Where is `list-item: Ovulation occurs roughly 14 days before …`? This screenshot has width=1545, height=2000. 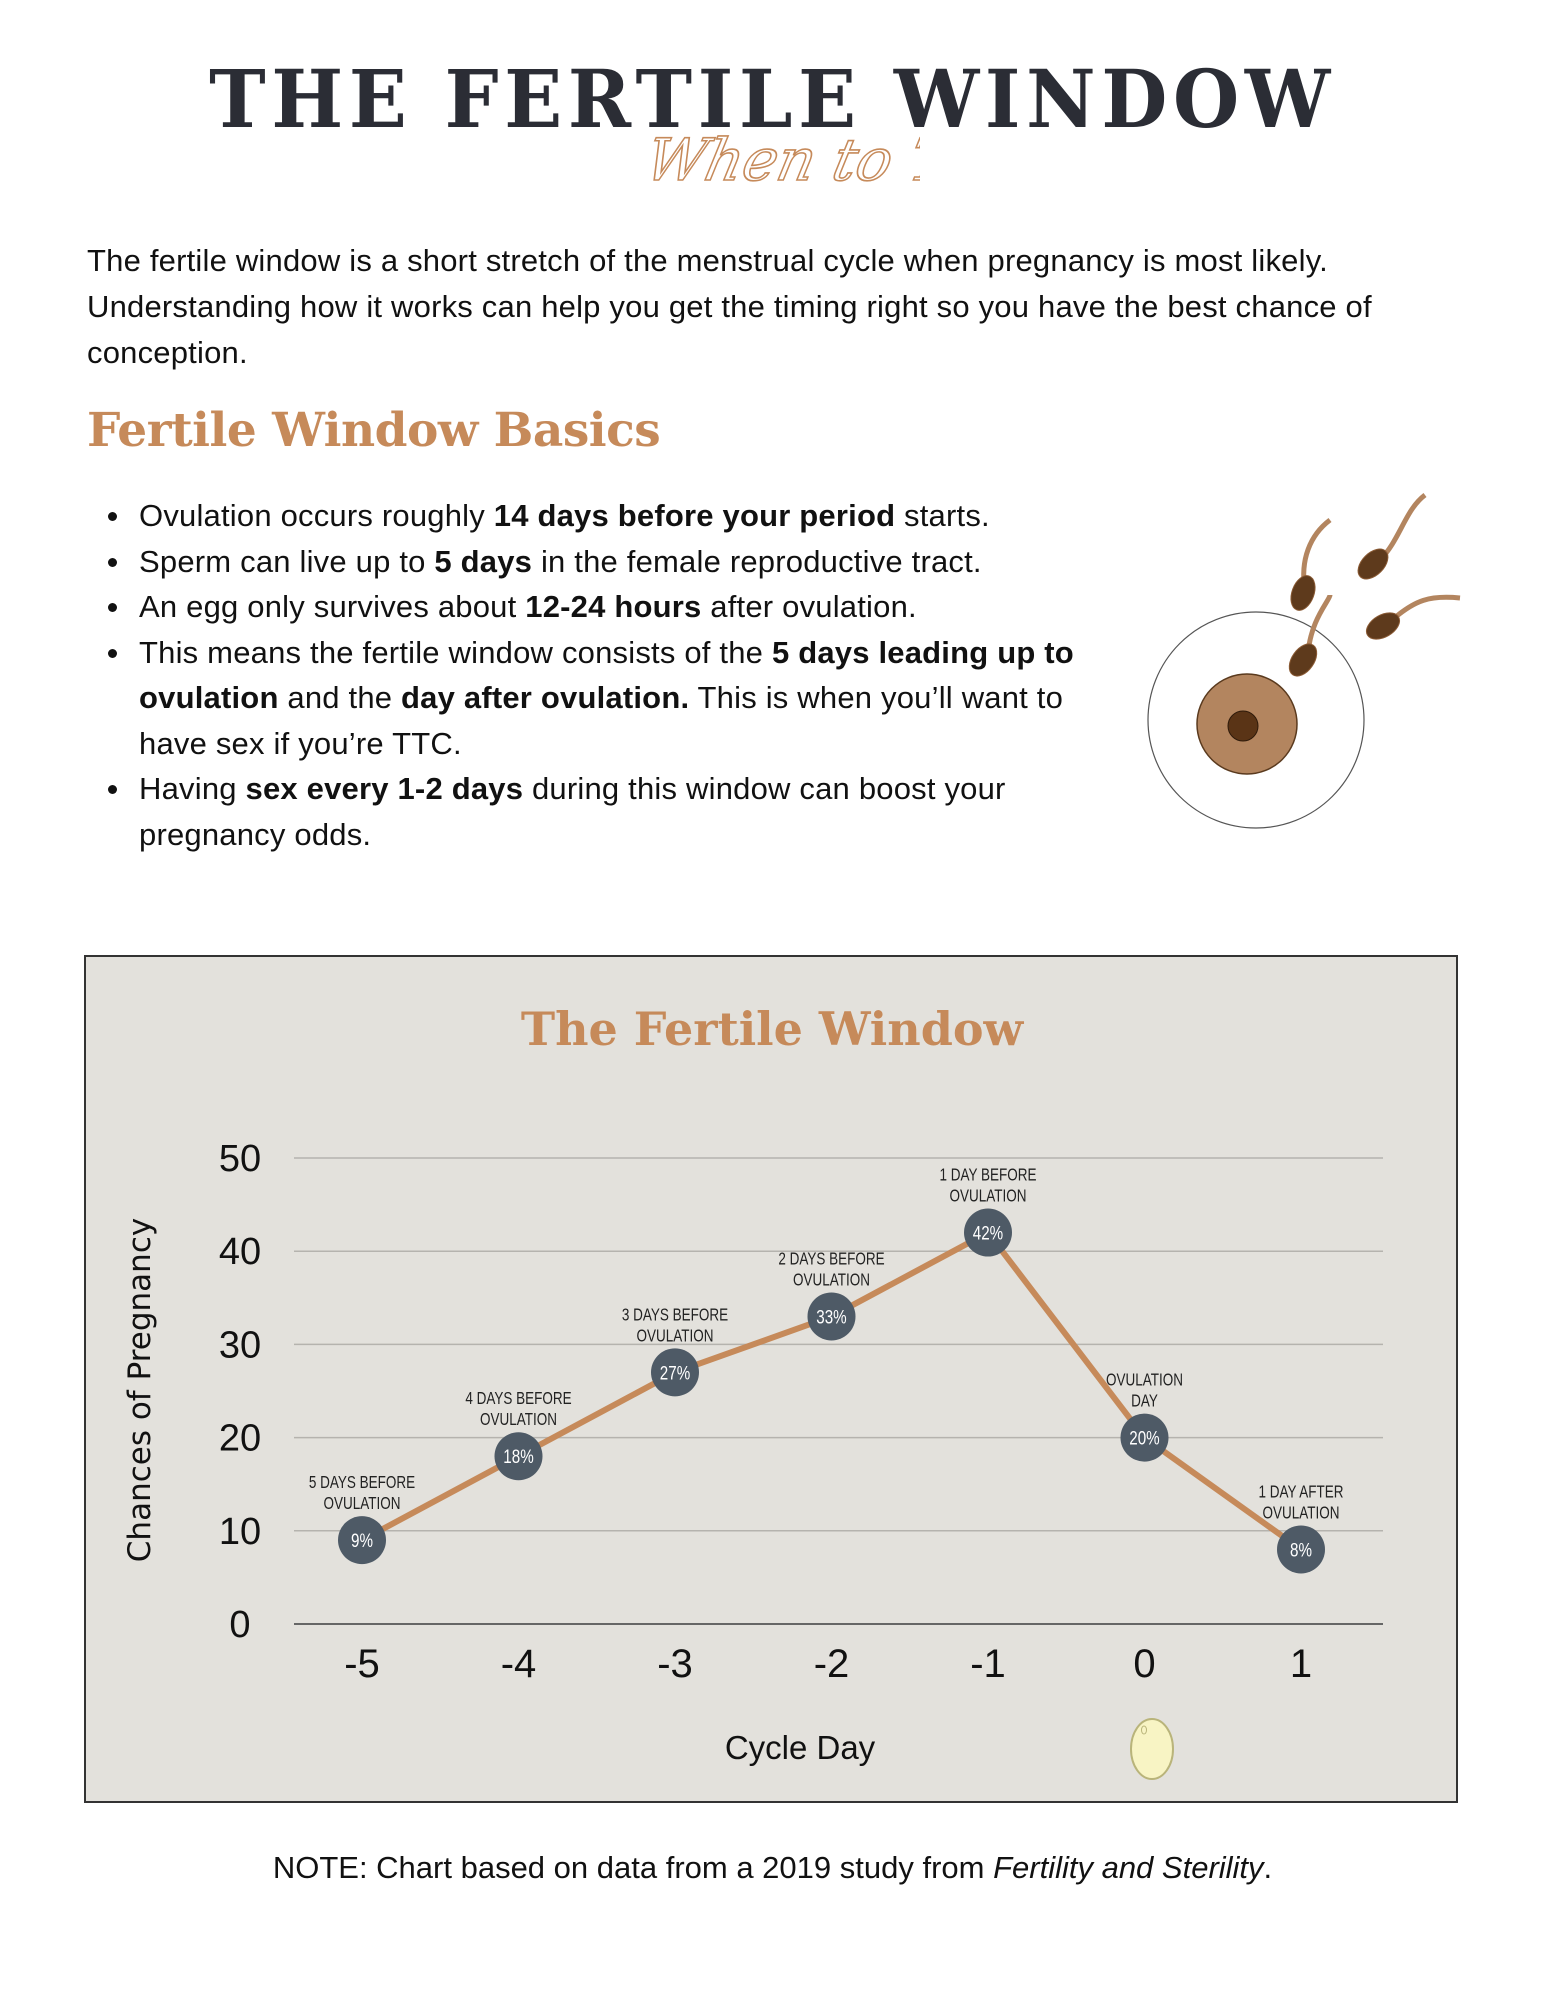
list-item: Ovulation occurs roughly 14 days before … is located at coordinates (603, 516).